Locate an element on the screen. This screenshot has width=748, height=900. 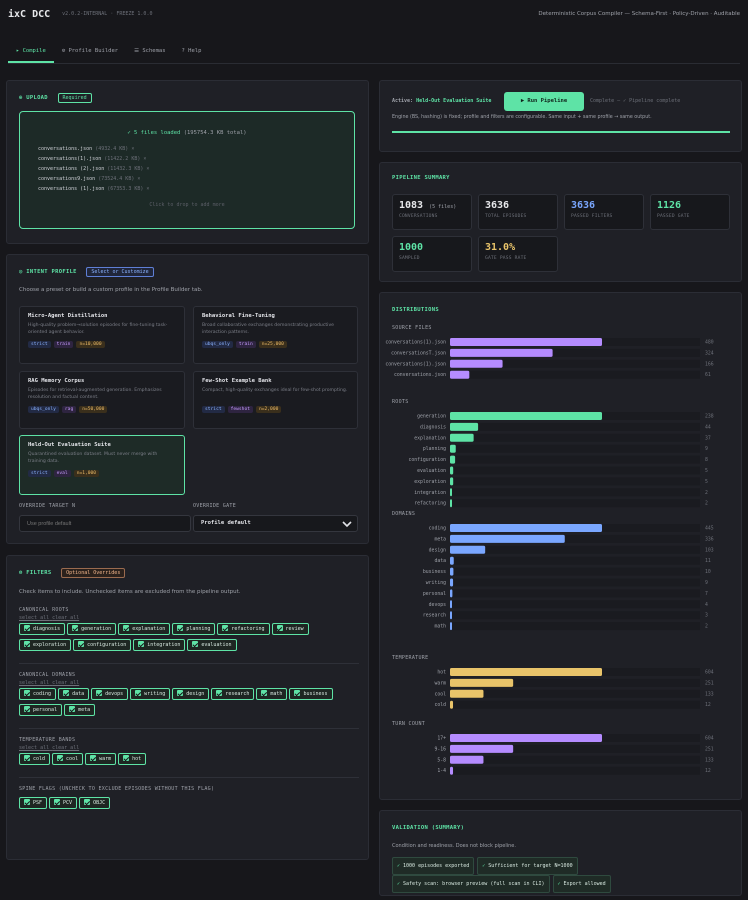
filter-chip: math is located at coordinates (272, 694).